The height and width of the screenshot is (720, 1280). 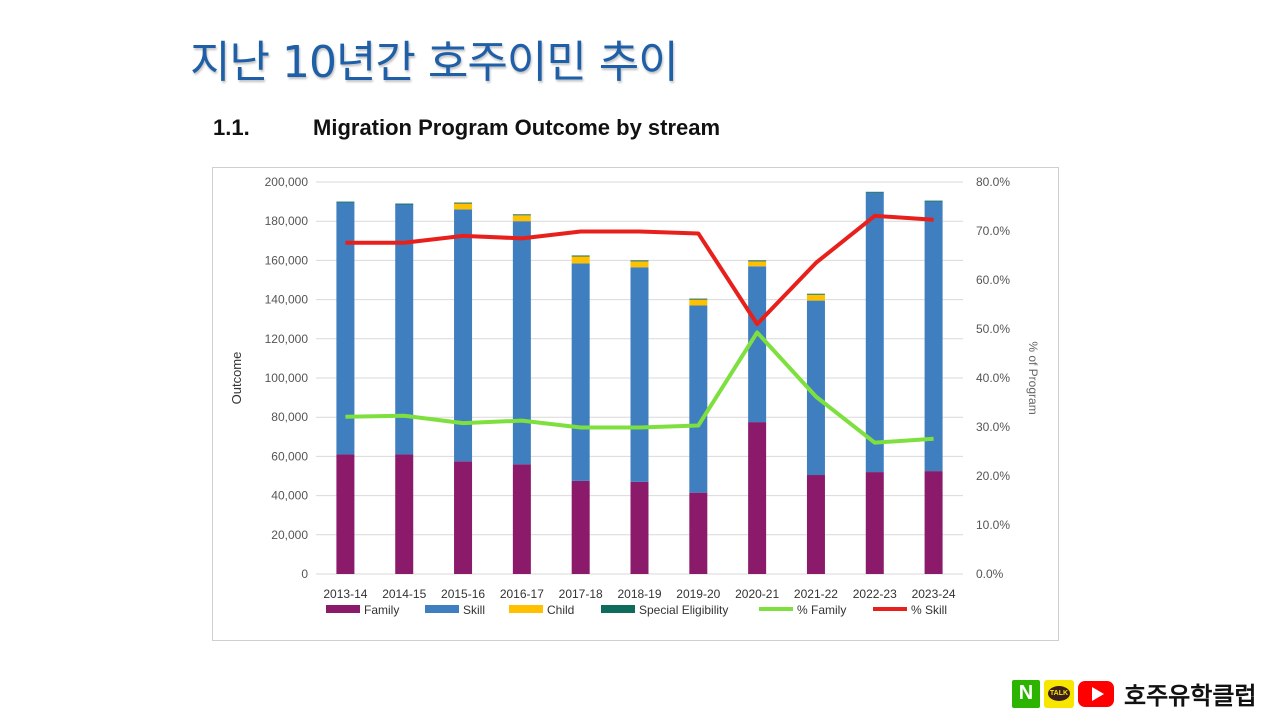 What do you see at coordinates (231, 127) in the screenshot?
I see `figure-number: 1.1.` at bounding box center [231, 127].